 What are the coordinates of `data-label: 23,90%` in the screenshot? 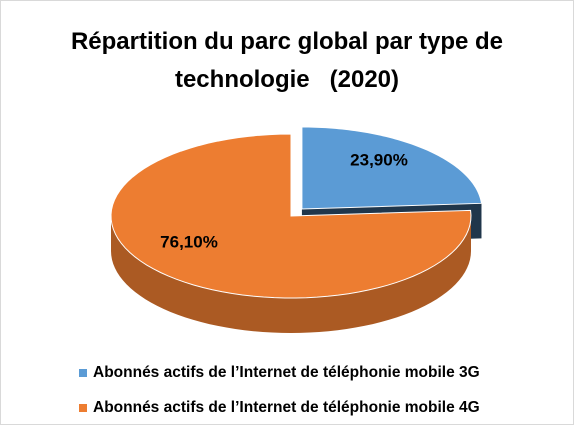 It's located at (379, 159).